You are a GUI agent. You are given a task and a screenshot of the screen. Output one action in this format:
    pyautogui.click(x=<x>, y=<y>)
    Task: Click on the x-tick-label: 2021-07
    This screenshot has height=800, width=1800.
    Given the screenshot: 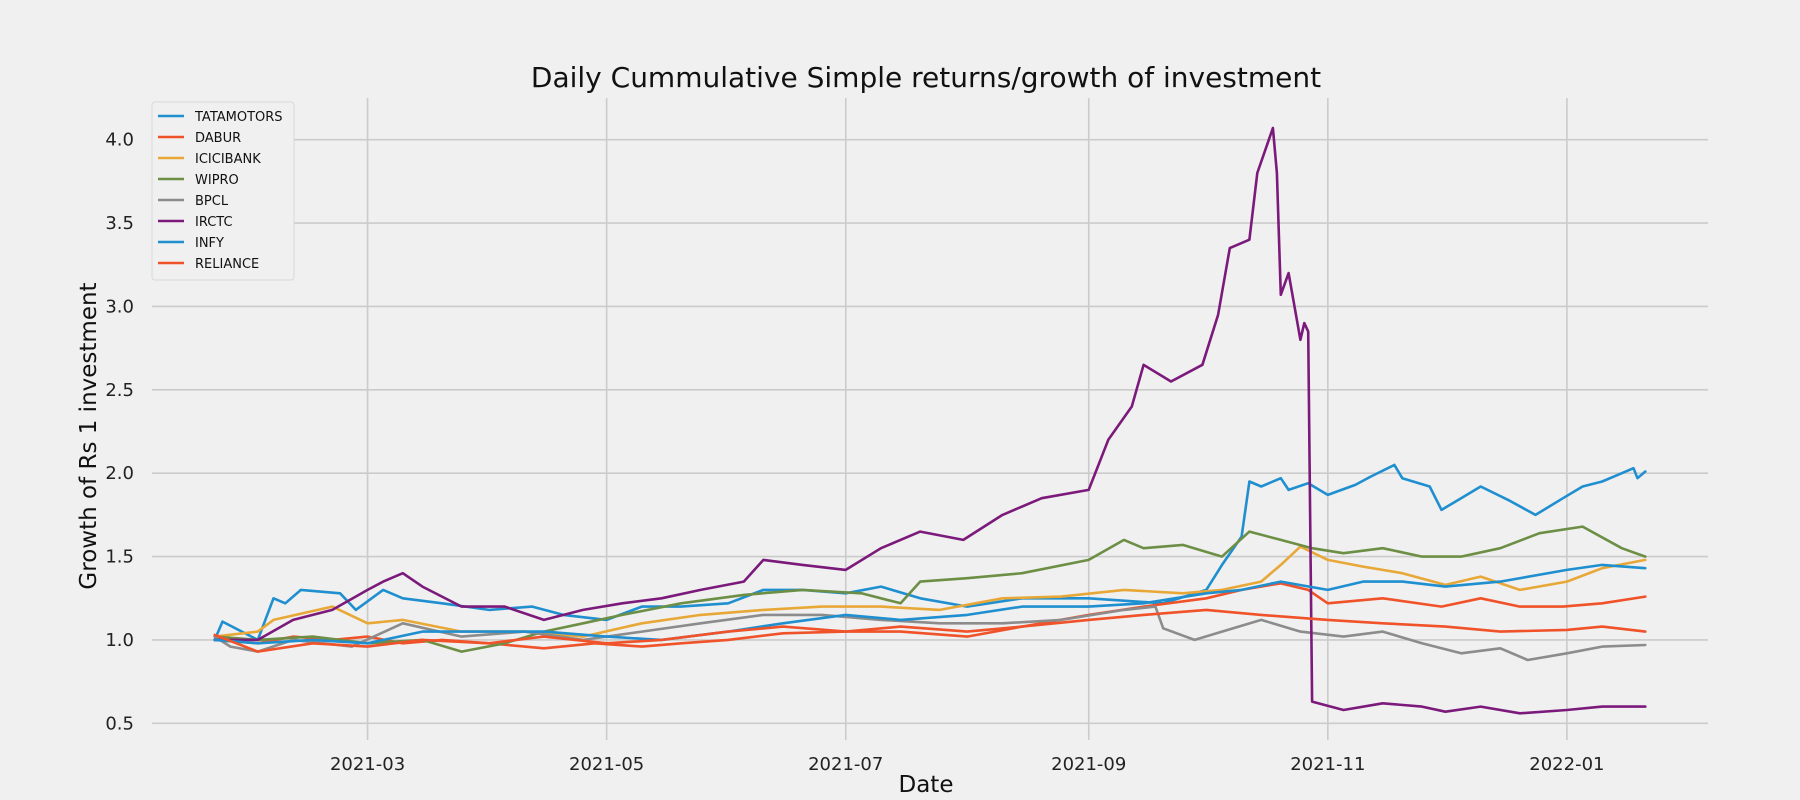 What is the action you would take?
    pyautogui.click(x=845, y=764)
    